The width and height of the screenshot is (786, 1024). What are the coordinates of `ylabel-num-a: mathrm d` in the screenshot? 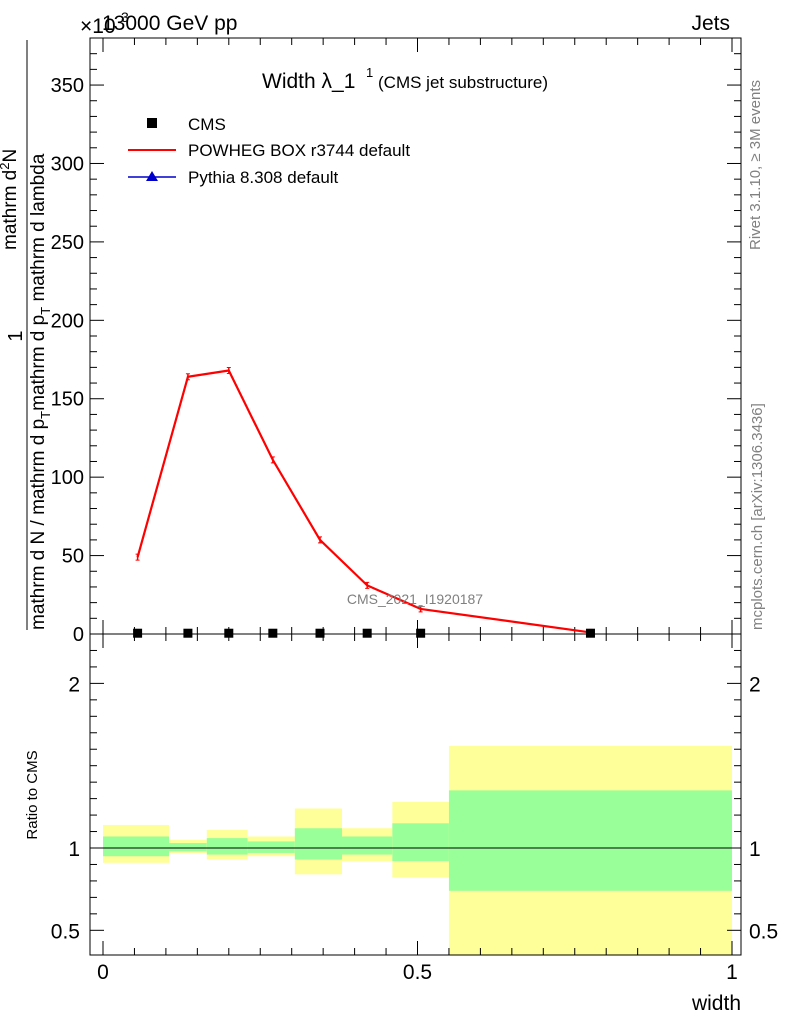 It's located at (10, 210).